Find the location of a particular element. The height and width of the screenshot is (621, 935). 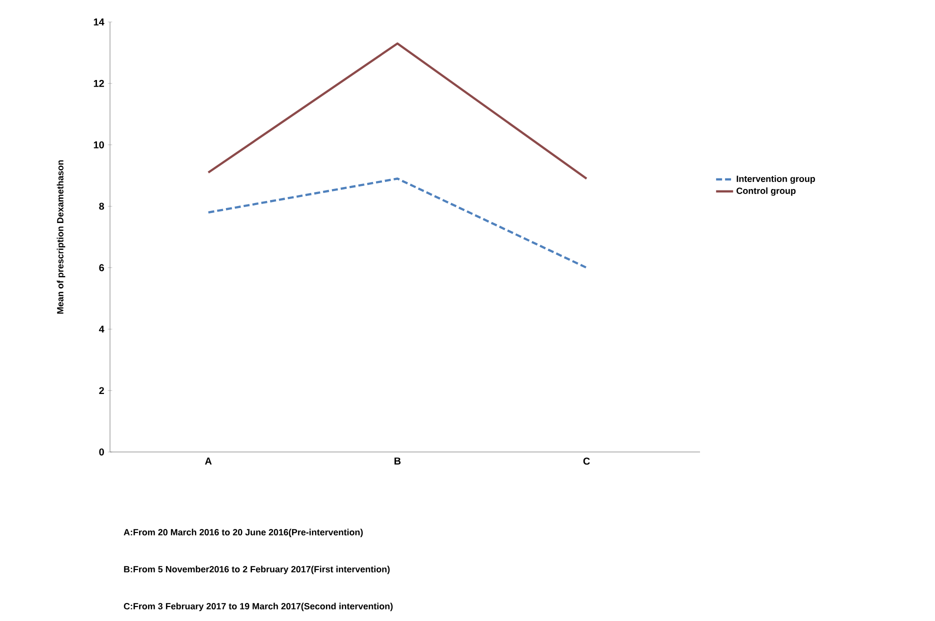

y-tick-label: 0 is located at coordinates (101, 452).